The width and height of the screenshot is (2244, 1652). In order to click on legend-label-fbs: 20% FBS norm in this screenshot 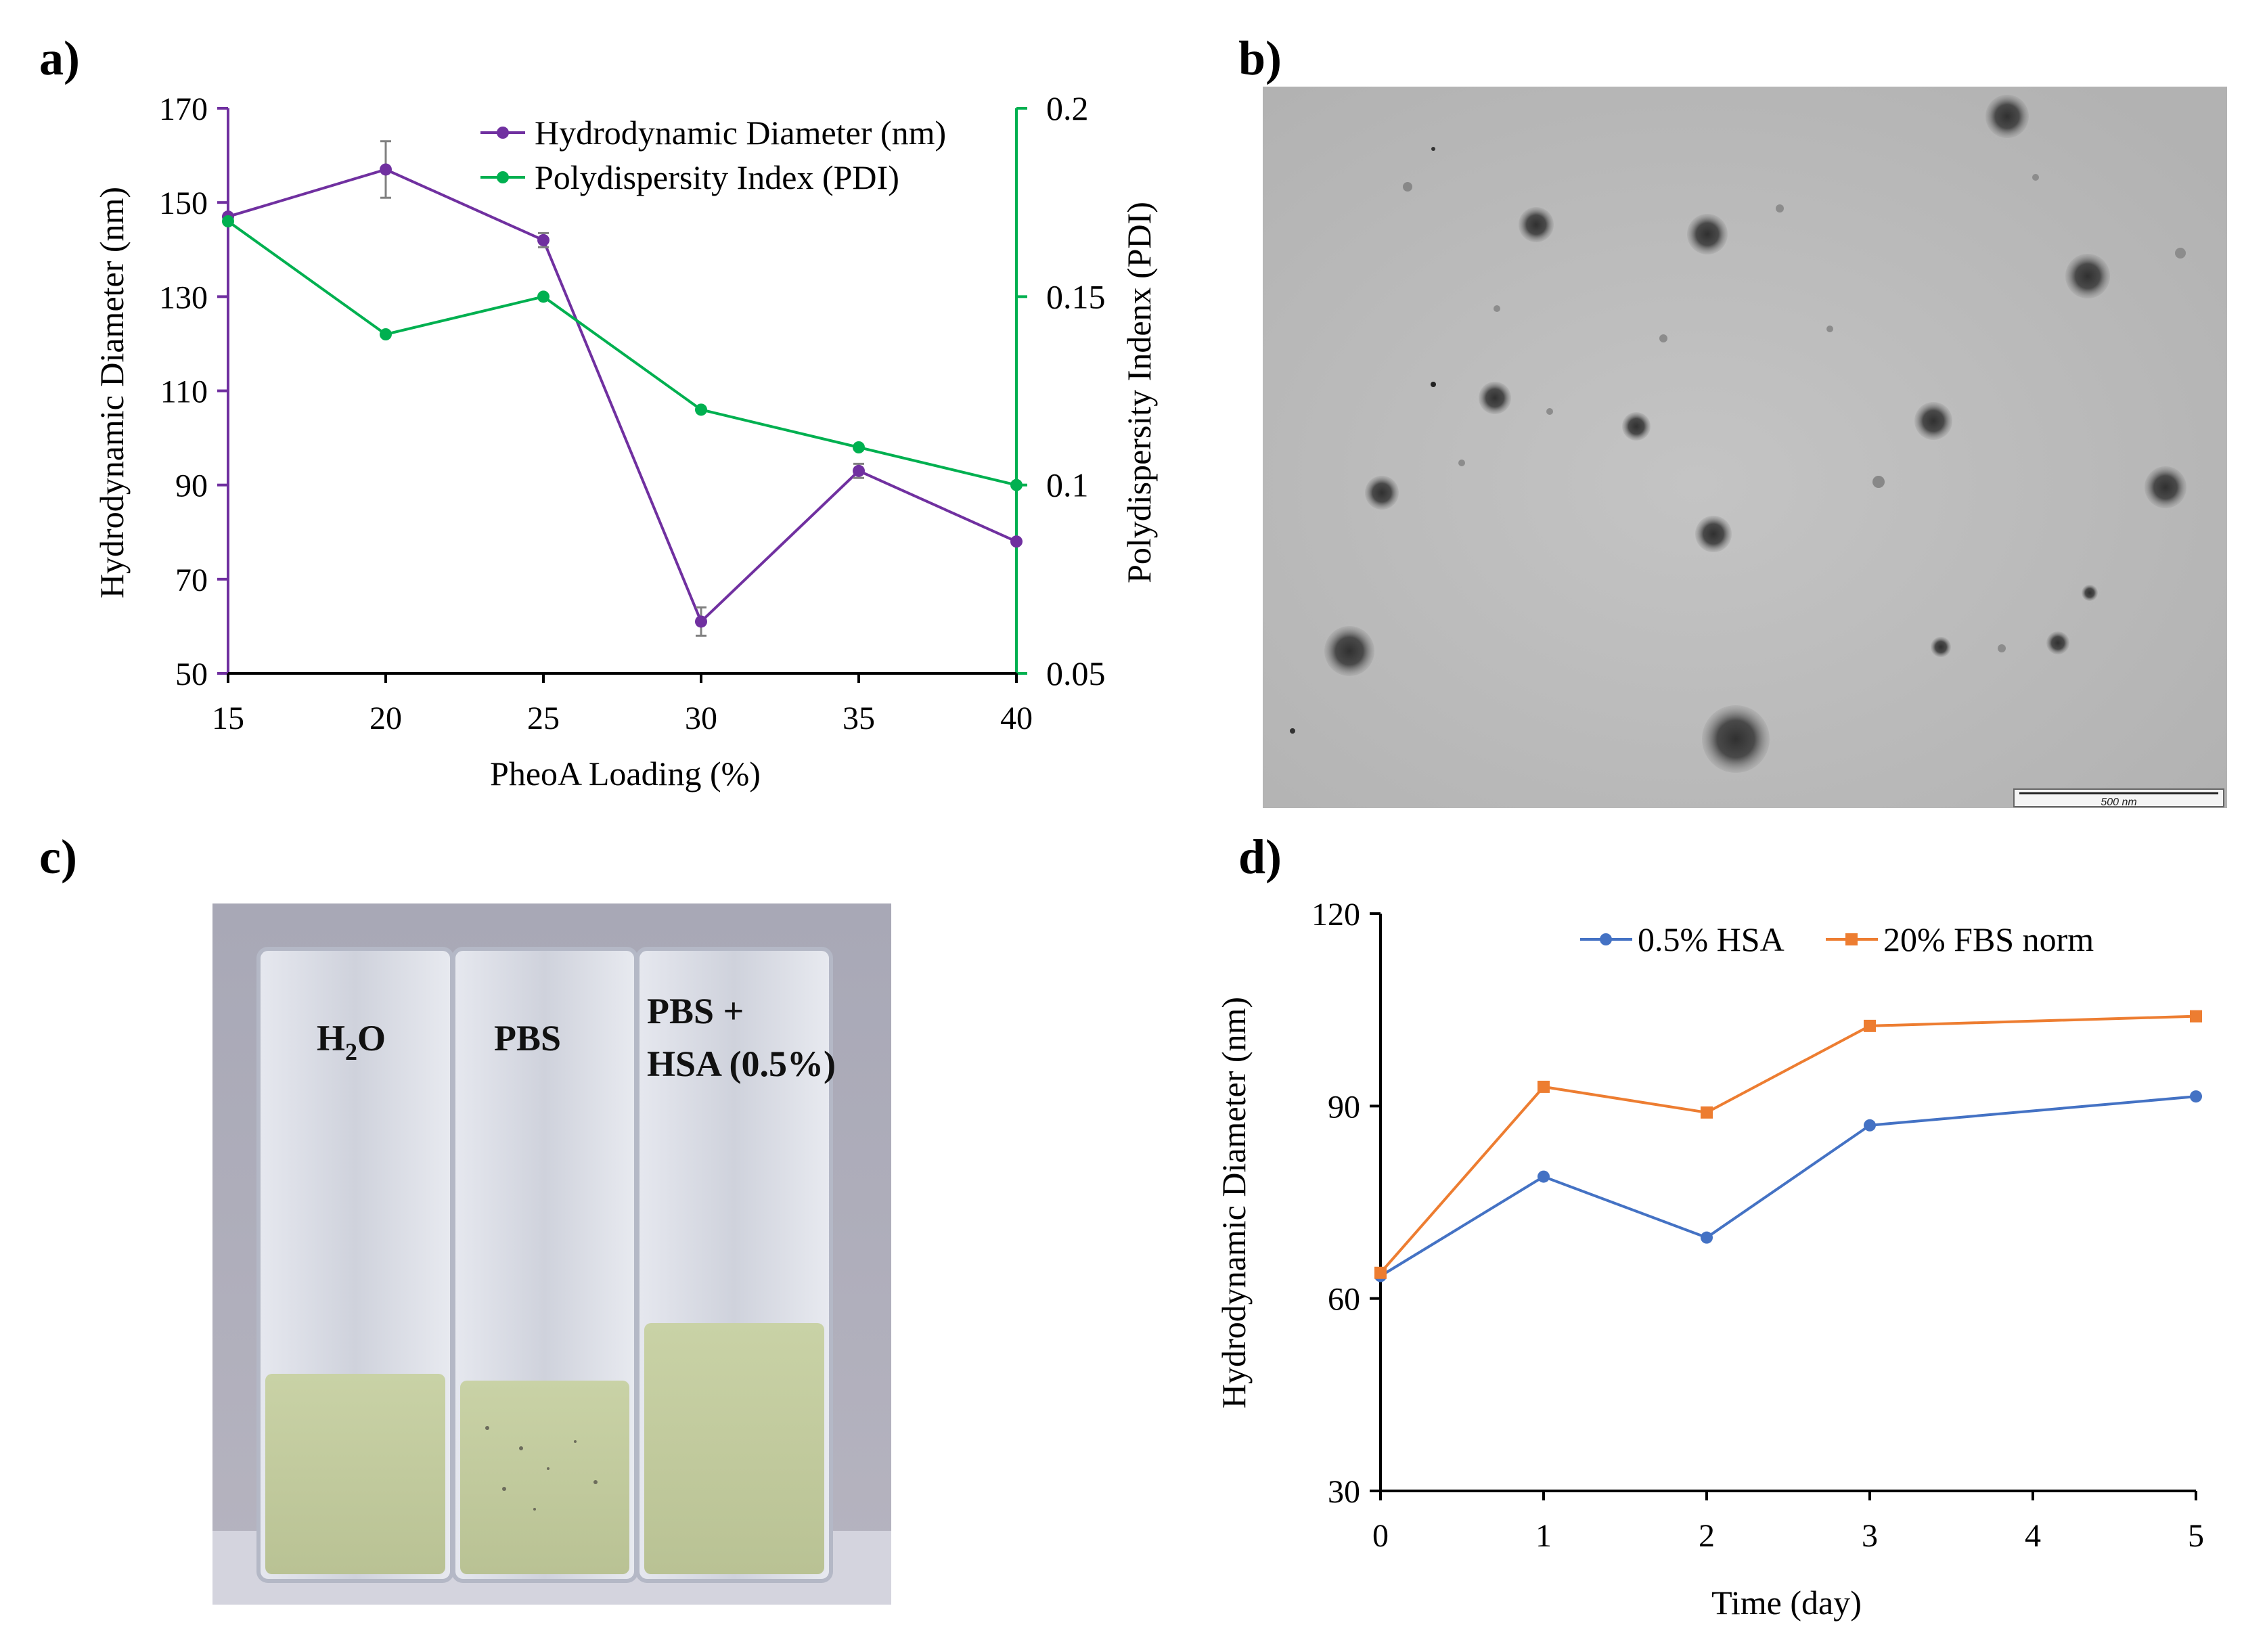, I will do `click(1988, 939)`.